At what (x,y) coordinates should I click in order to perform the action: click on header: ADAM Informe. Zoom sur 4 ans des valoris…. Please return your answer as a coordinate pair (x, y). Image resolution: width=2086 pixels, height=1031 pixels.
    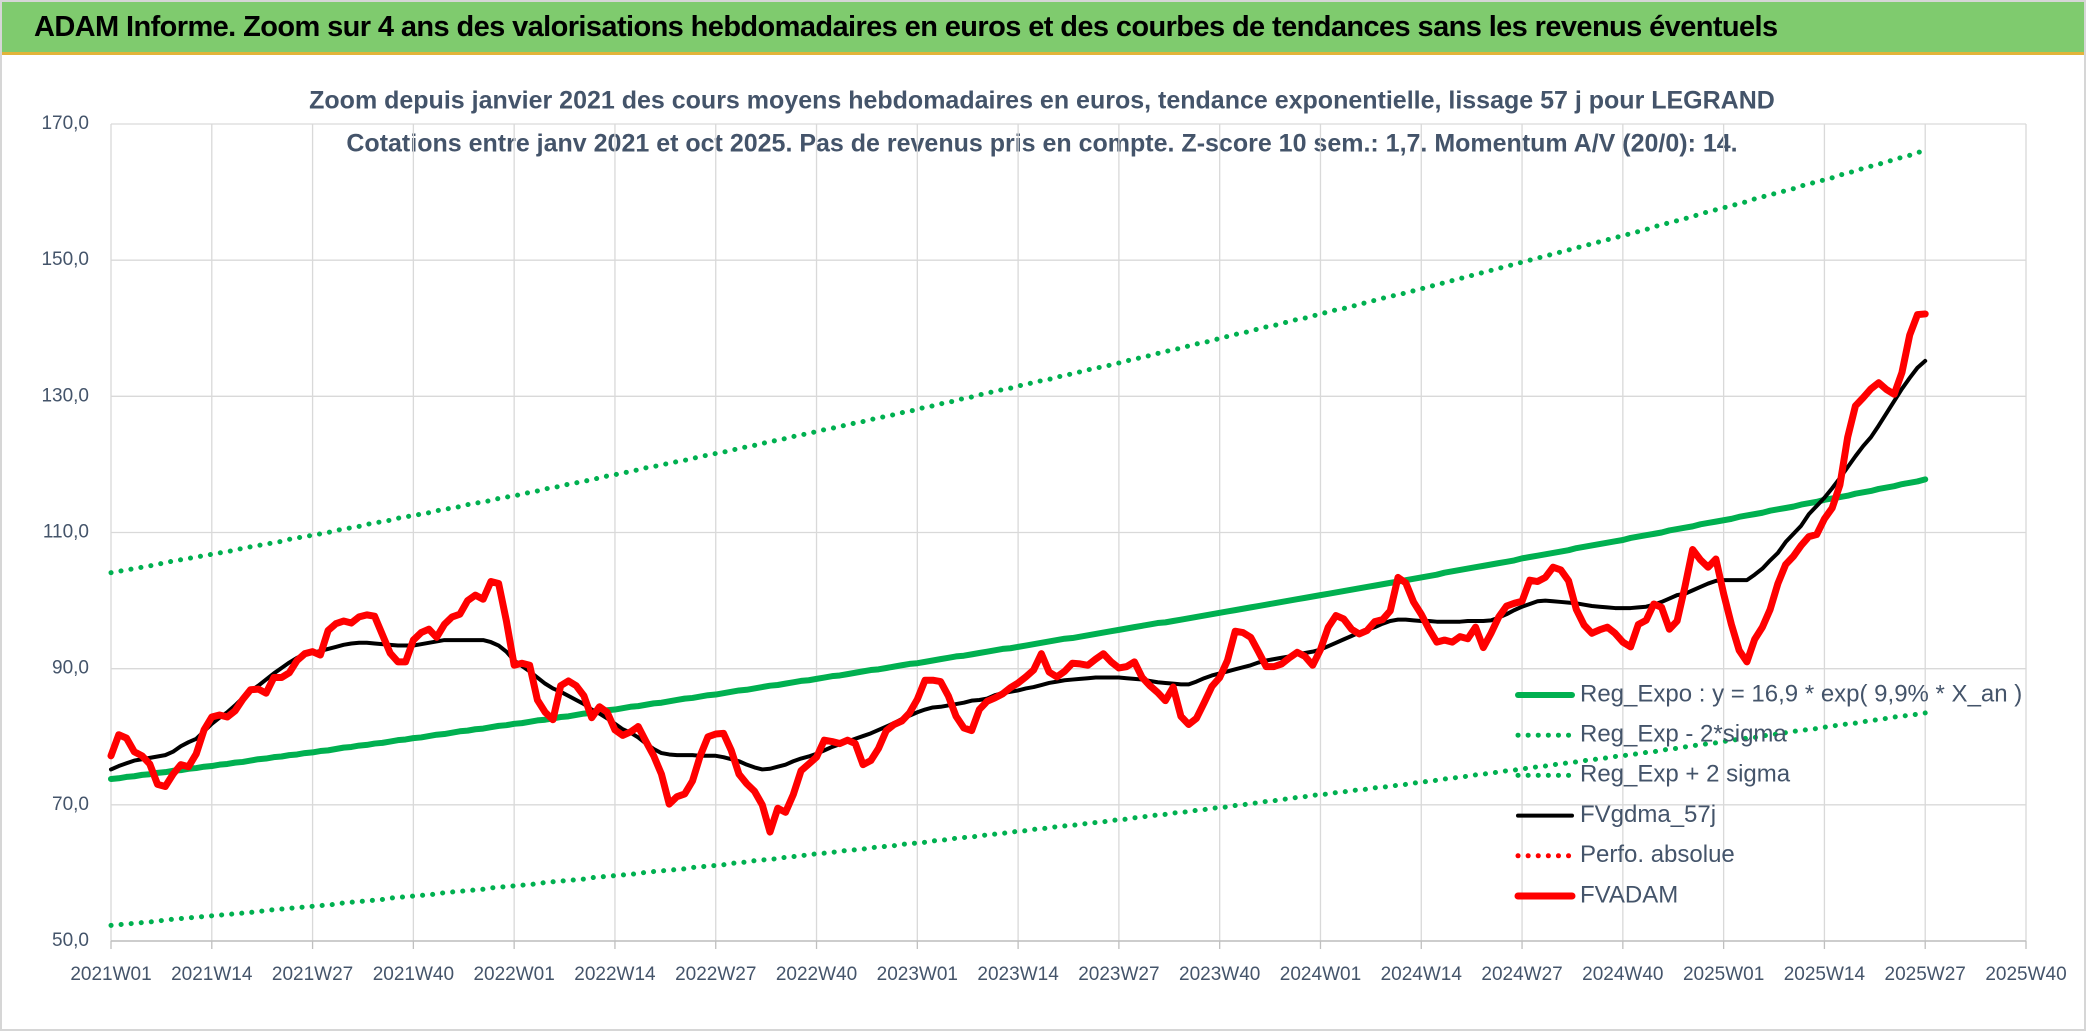
    Looking at the image, I should click on (1043, 28).